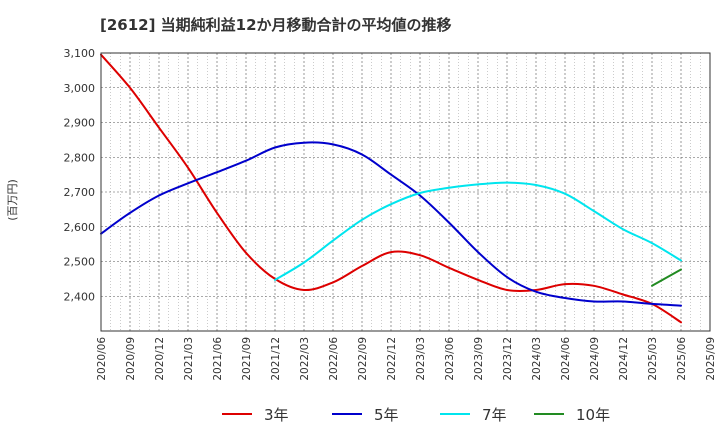  What do you see at coordinates (276, 359) in the screenshot?
I see `x-tick-label: 2021/12` at bounding box center [276, 359].